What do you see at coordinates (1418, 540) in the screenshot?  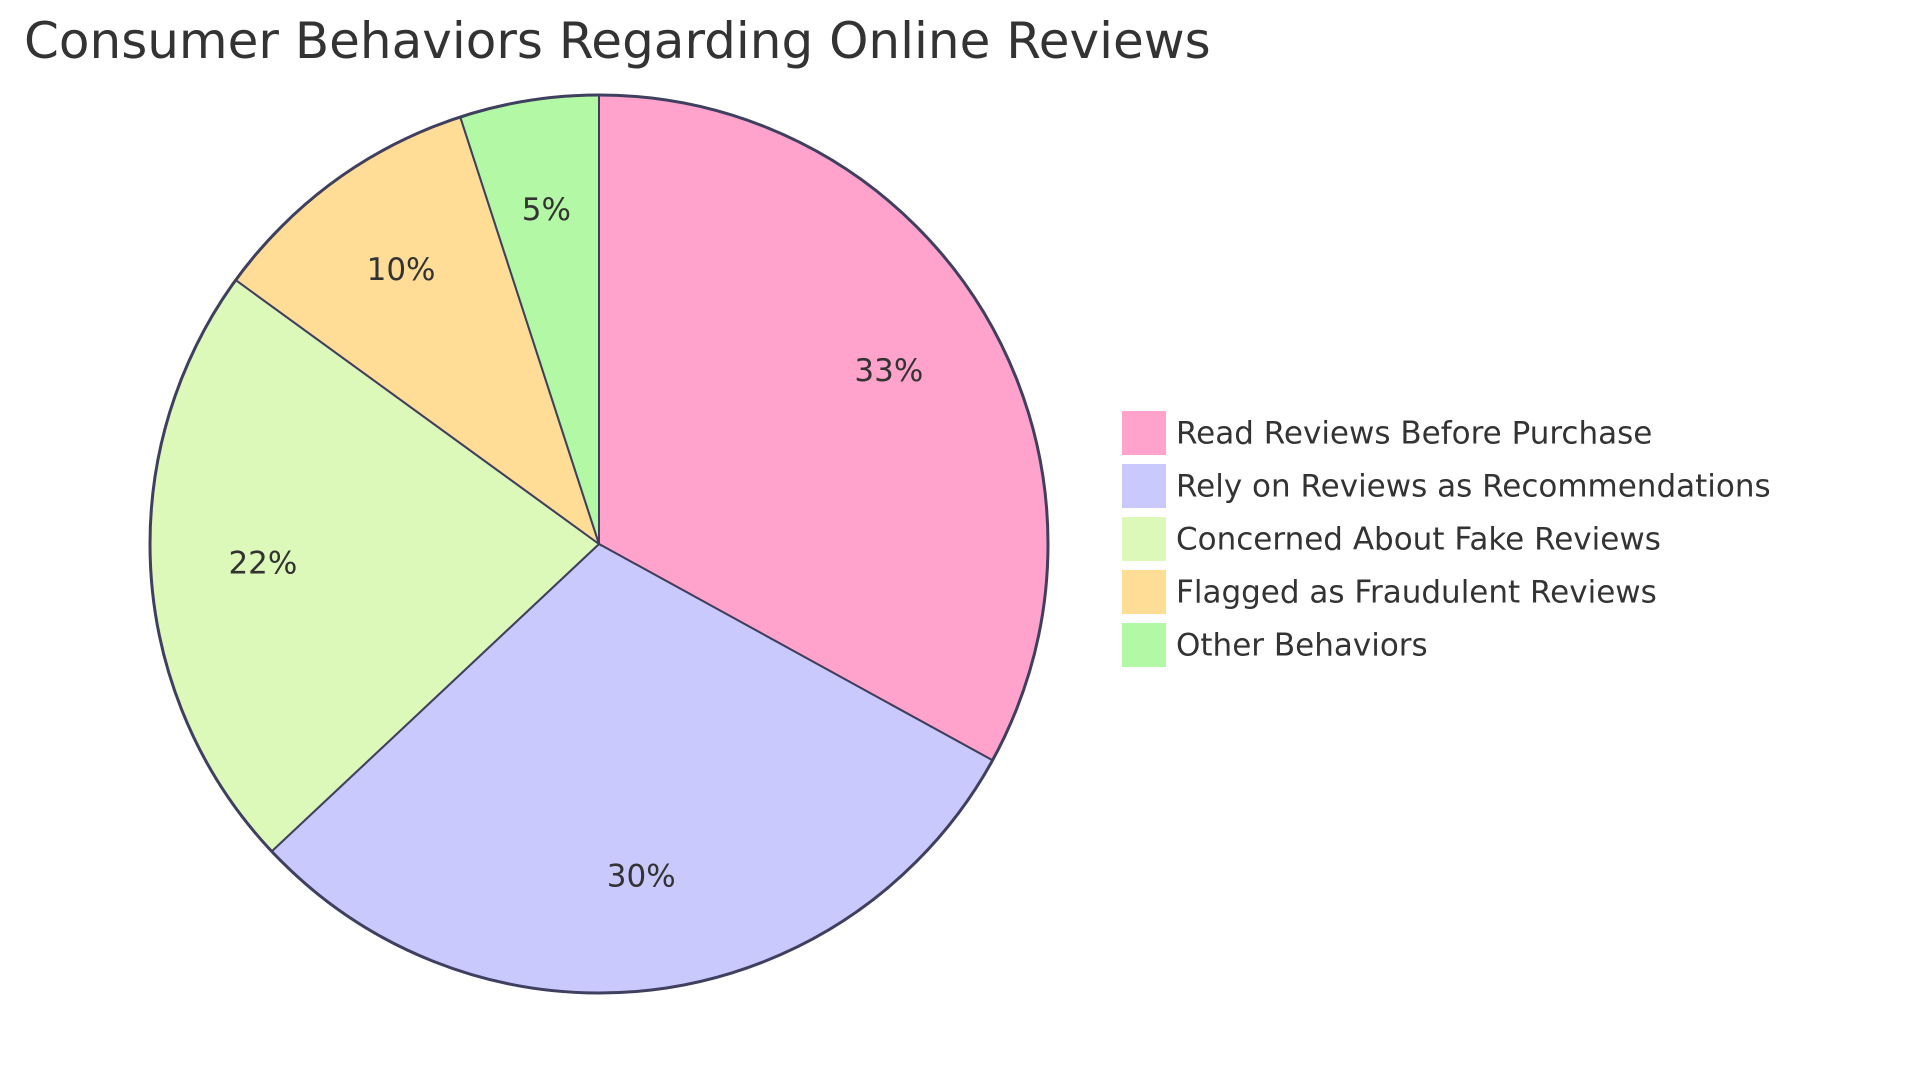 I see `legend-text: Concerned About Fake Reviews` at bounding box center [1418, 540].